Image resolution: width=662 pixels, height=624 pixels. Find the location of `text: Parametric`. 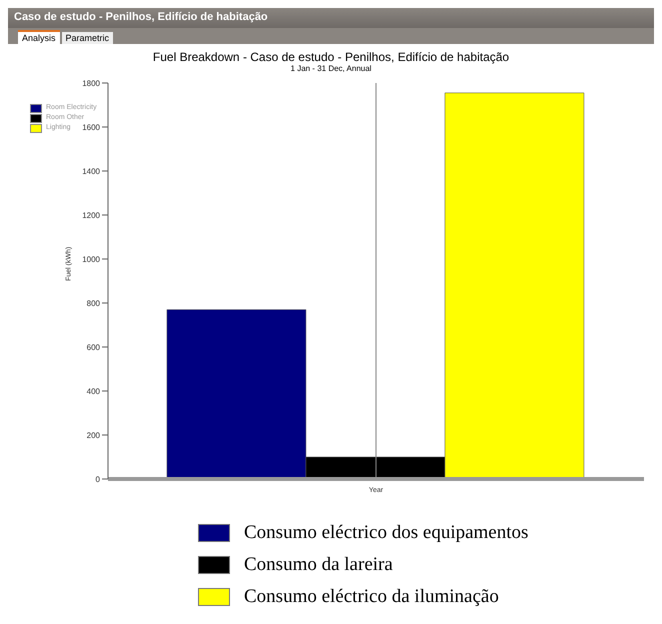

text: Parametric is located at coordinates (88, 38).